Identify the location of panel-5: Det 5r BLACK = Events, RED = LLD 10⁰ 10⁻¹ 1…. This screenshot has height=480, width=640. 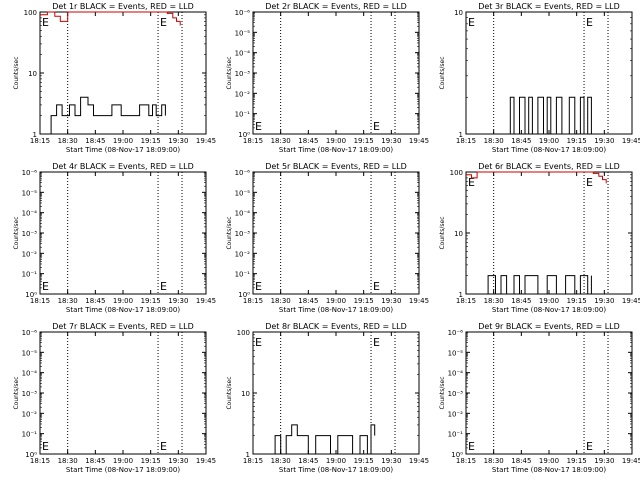
(327, 238).